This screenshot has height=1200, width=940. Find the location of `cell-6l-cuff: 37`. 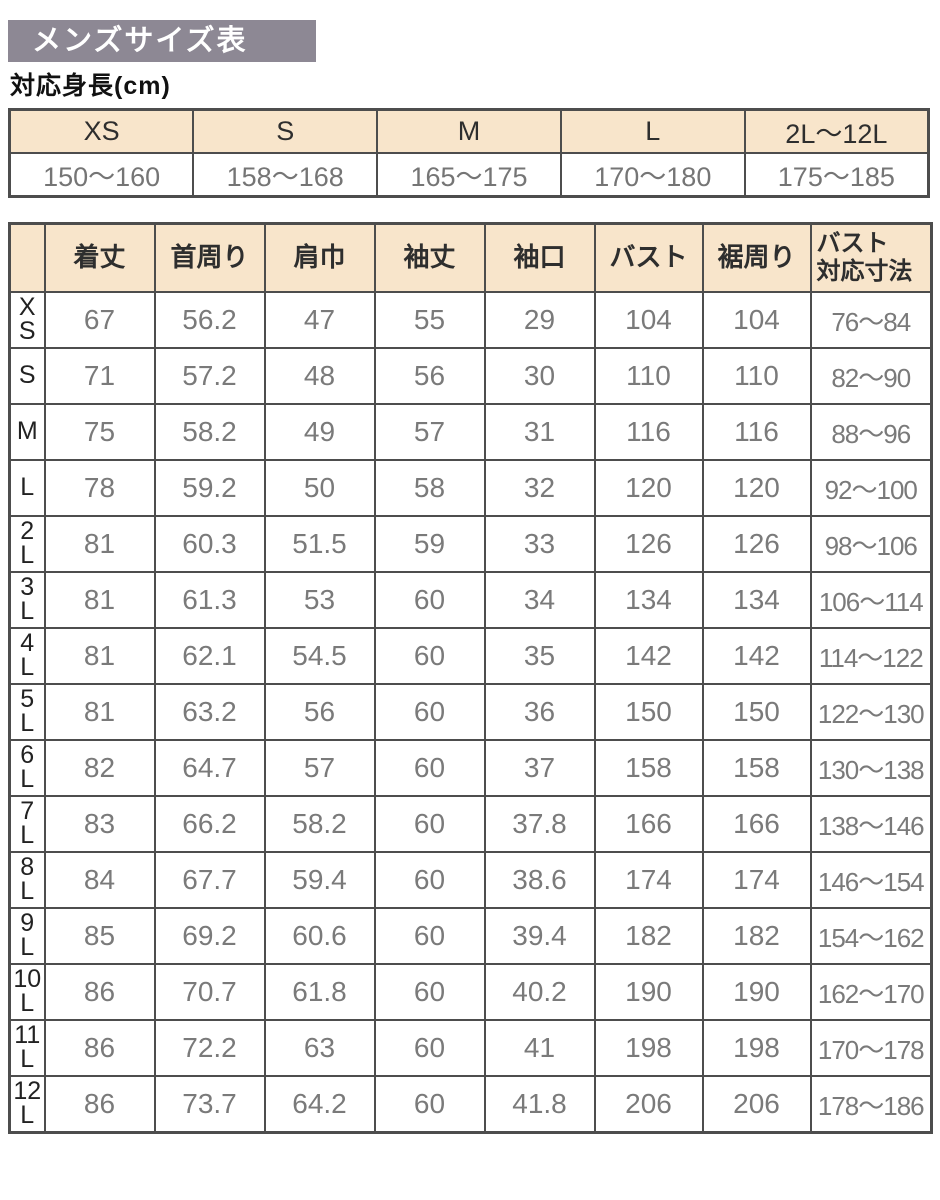

cell-6l-cuff: 37 is located at coordinates (539, 768).